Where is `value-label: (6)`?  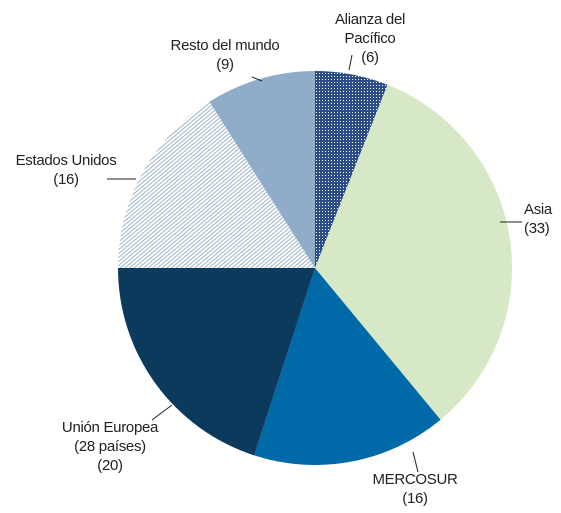
value-label: (6) is located at coordinates (370, 57).